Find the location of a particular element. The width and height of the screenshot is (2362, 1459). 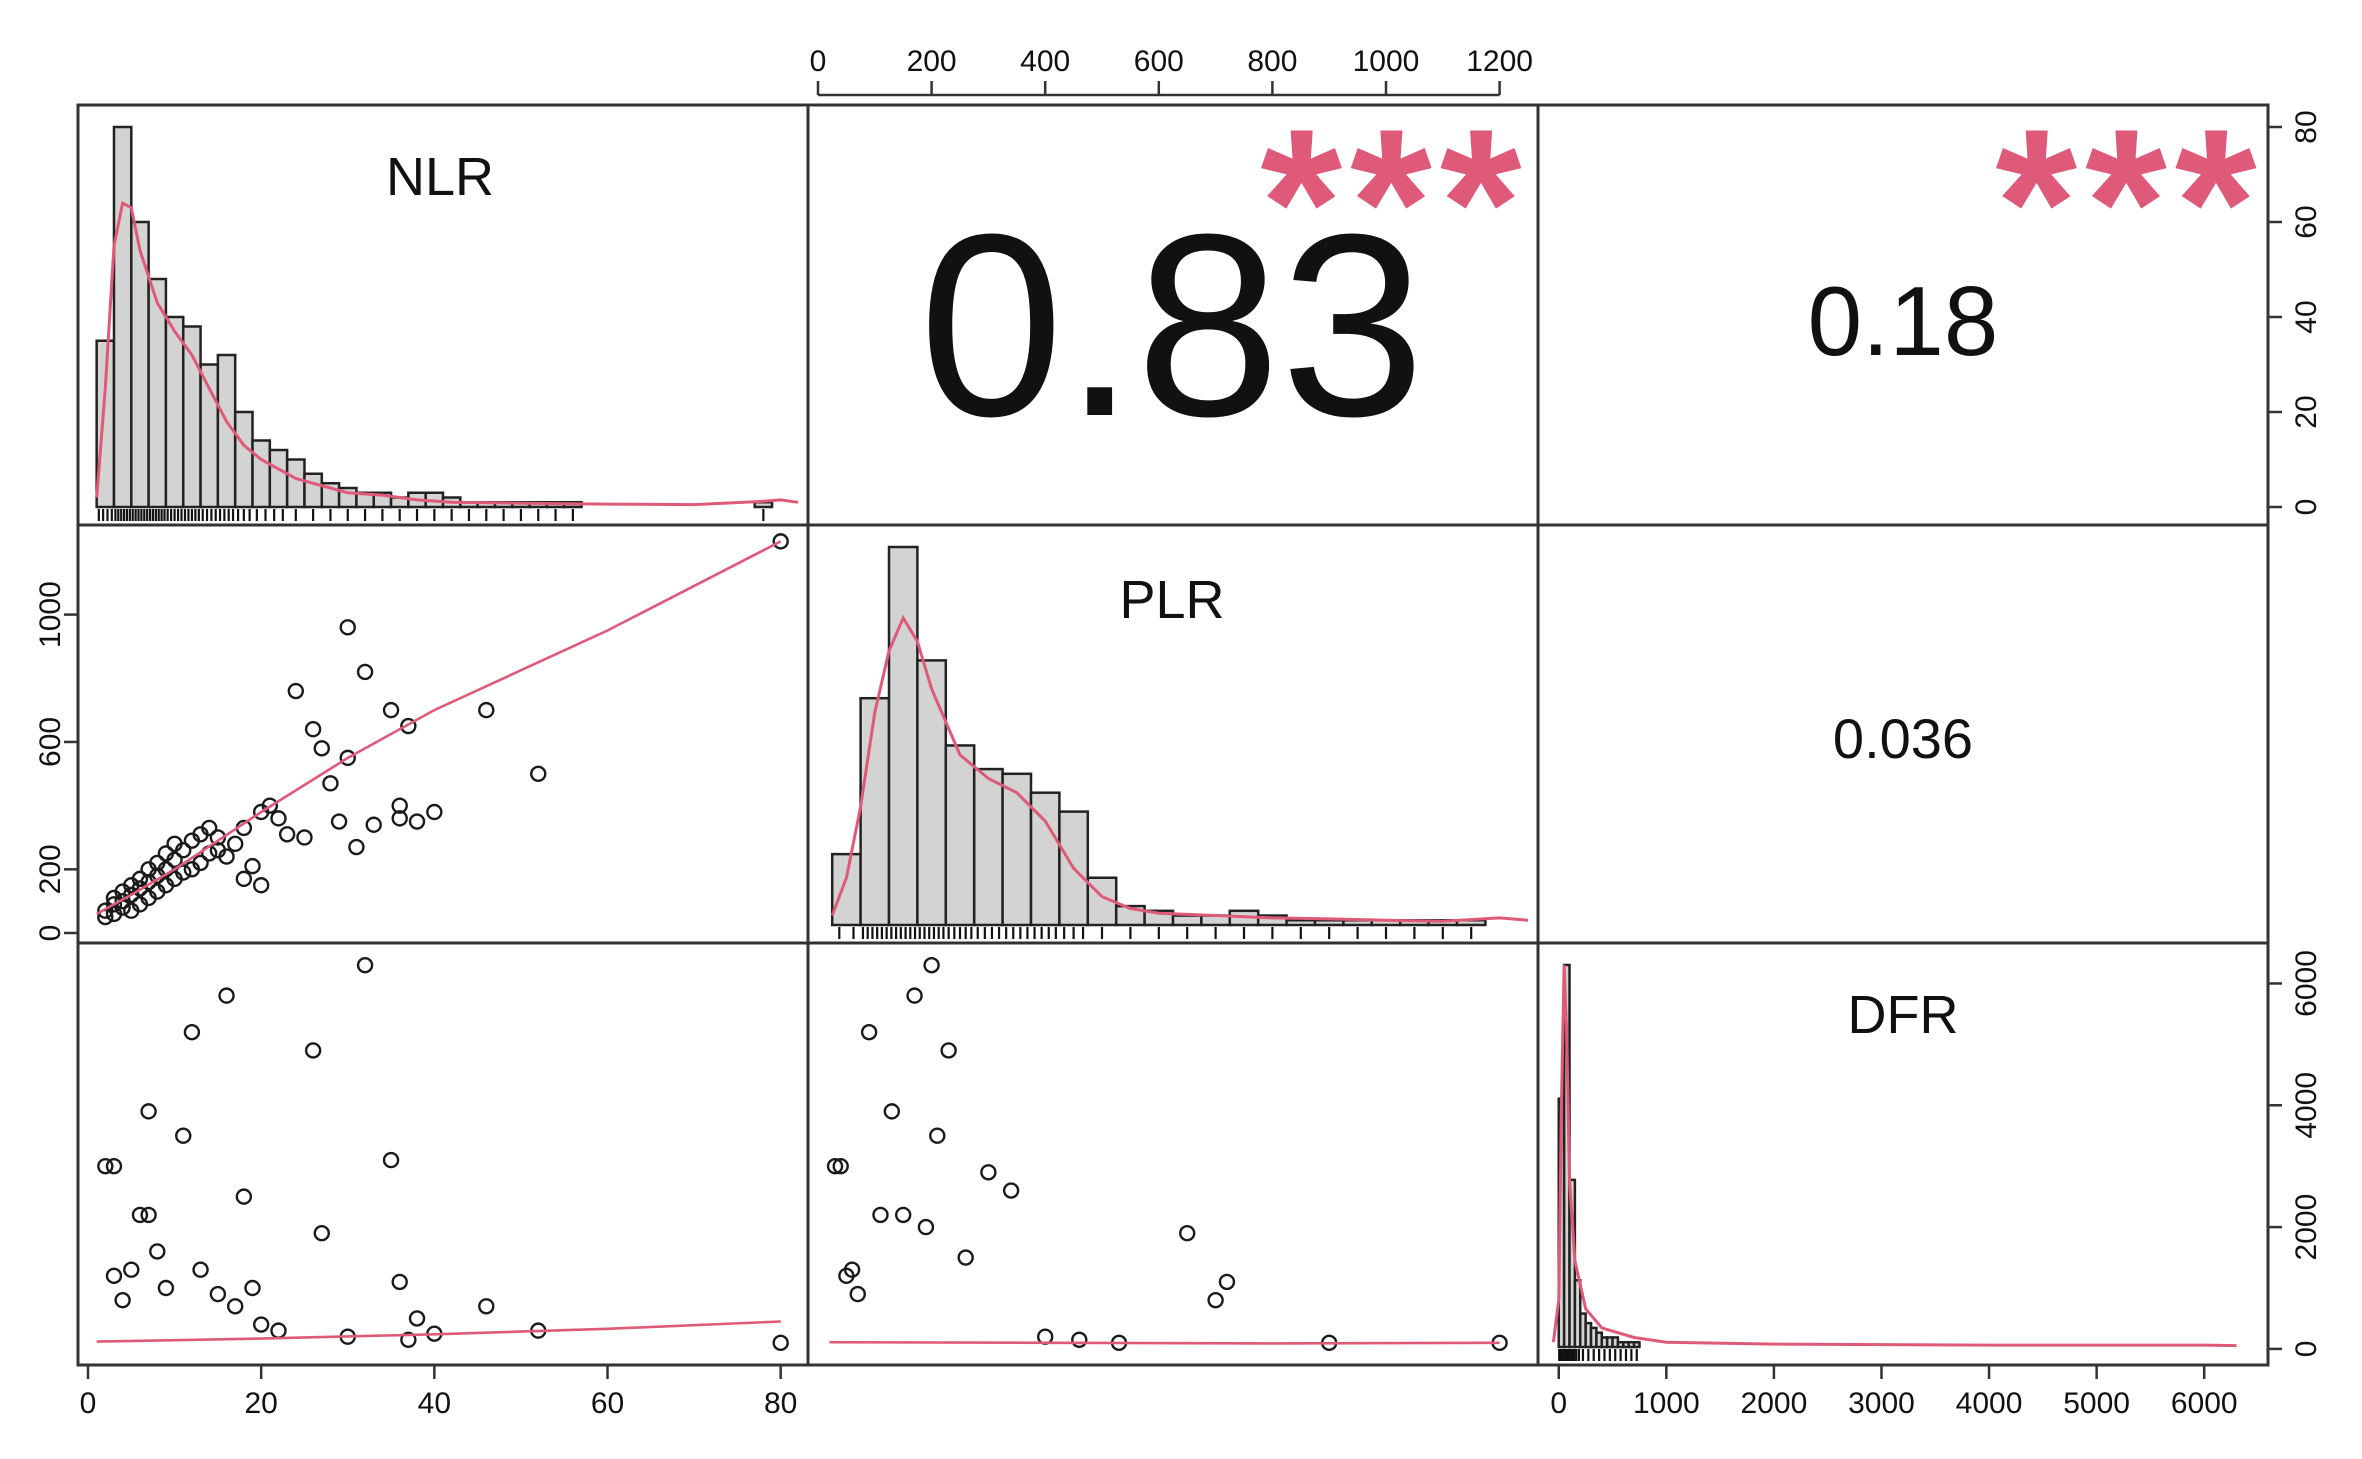

tick-label: 1200 is located at coordinates (1499, 61).